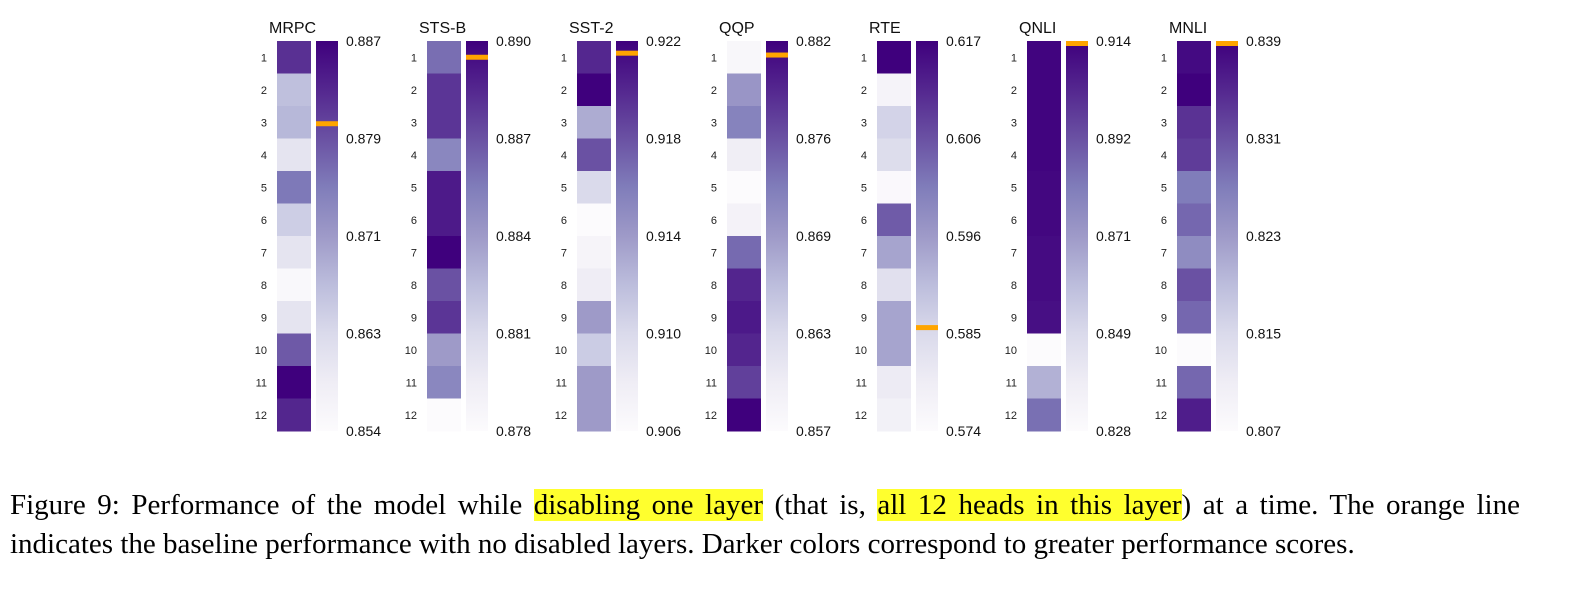 The image size is (1579, 608). I want to click on row-label: 9, so click(564, 318).